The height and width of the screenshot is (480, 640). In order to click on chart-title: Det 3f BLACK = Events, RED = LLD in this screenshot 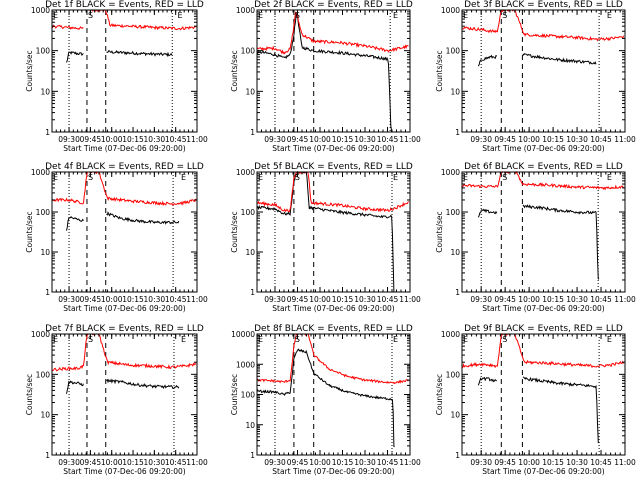, I will do `click(543, 5)`.